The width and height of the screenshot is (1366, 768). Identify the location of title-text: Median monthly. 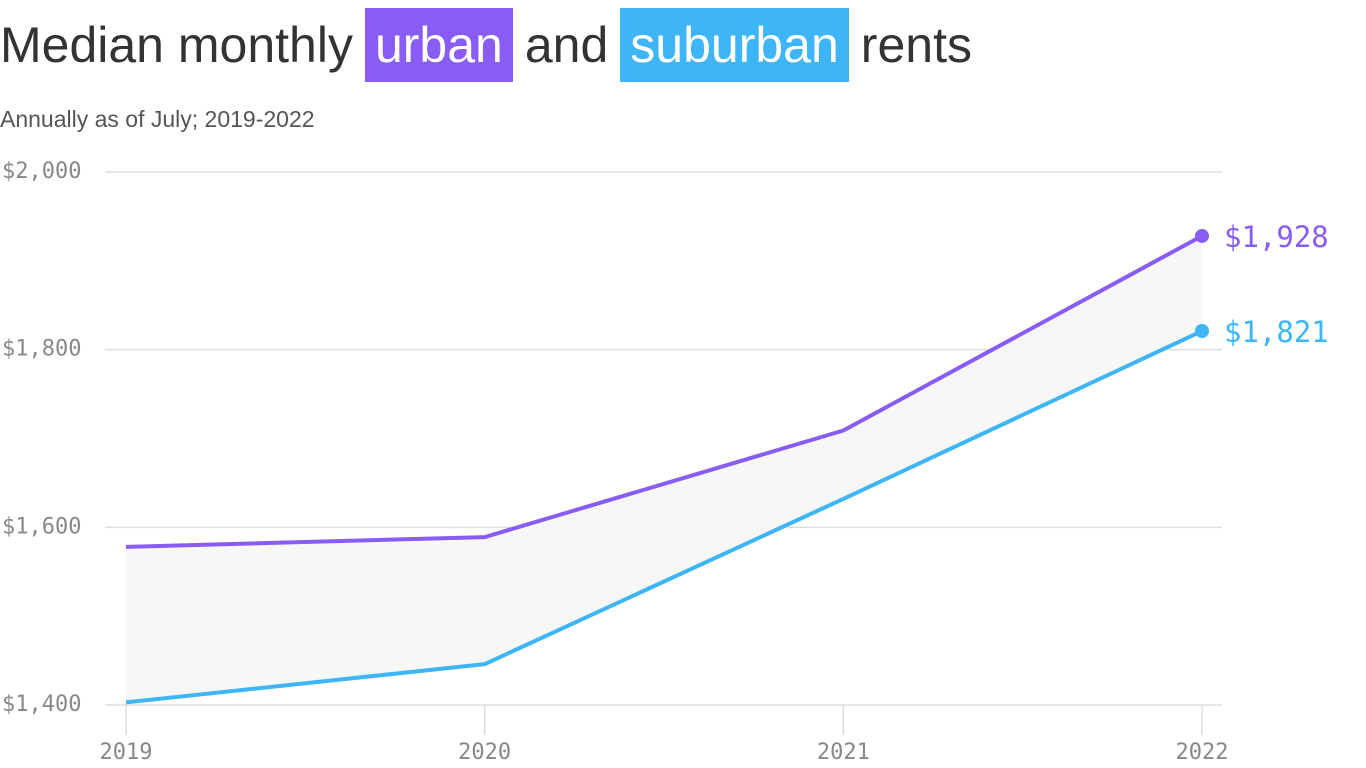
(176, 45).